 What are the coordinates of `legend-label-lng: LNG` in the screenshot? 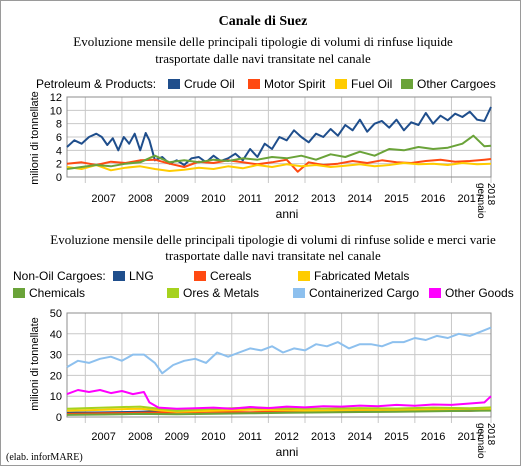 It's located at (141, 276).